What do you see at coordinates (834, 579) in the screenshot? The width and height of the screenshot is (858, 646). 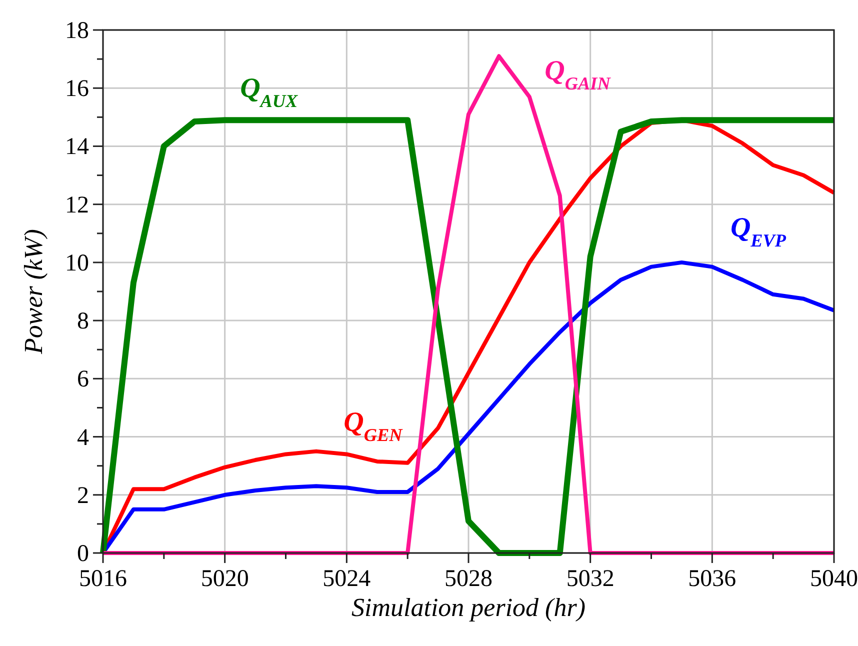 I see `x-tick-label: 5040` at bounding box center [834, 579].